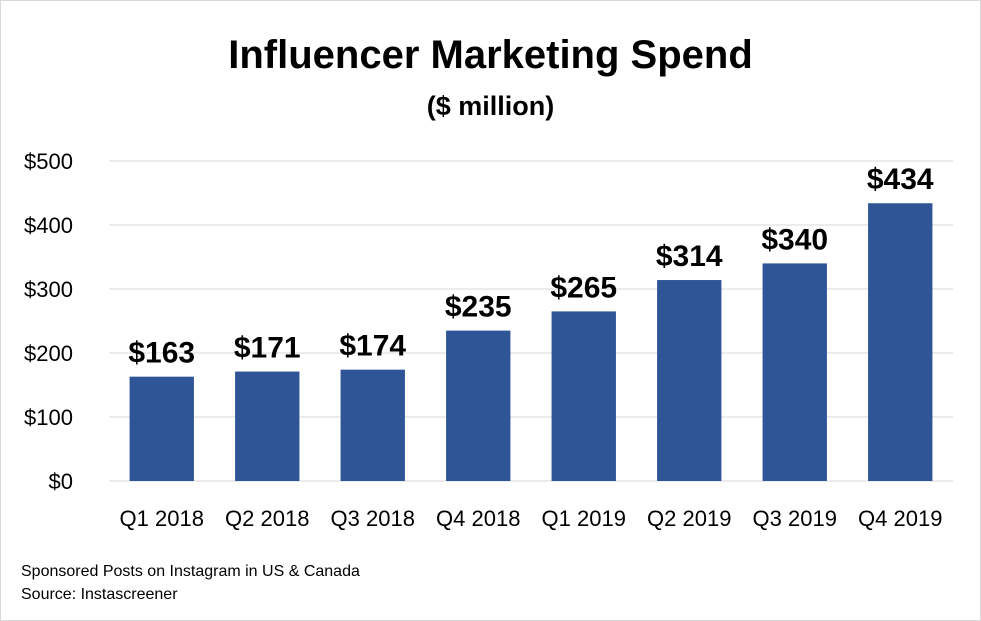 The height and width of the screenshot is (621, 981). What do you see at coordinates (373, 518) in the screenshot?
I see `x-tick-label: Q3 2018` at bounding box center [373, 518].